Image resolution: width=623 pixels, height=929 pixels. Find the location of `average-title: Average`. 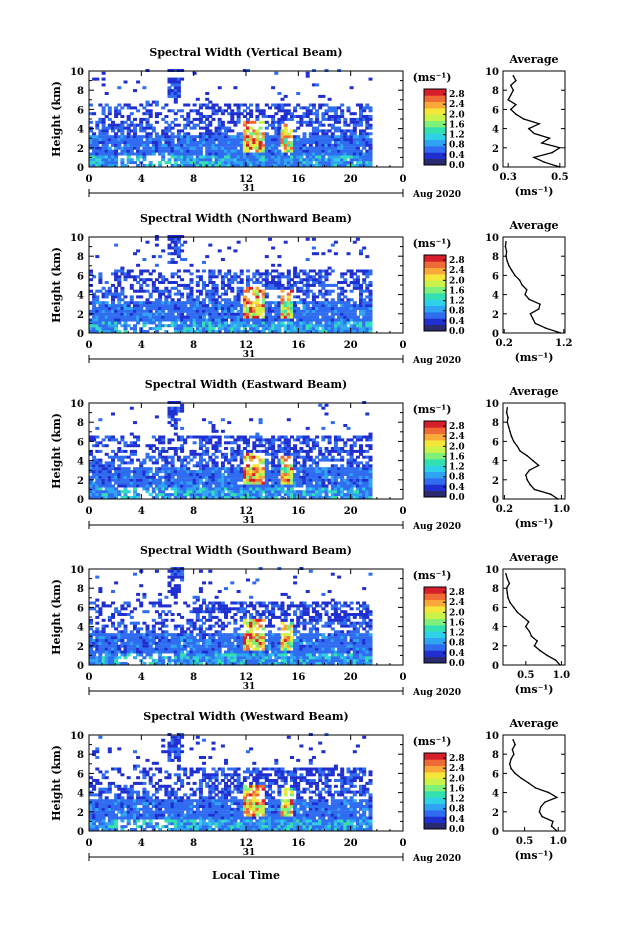

average-title: Average is located at coordinates (533, 59).